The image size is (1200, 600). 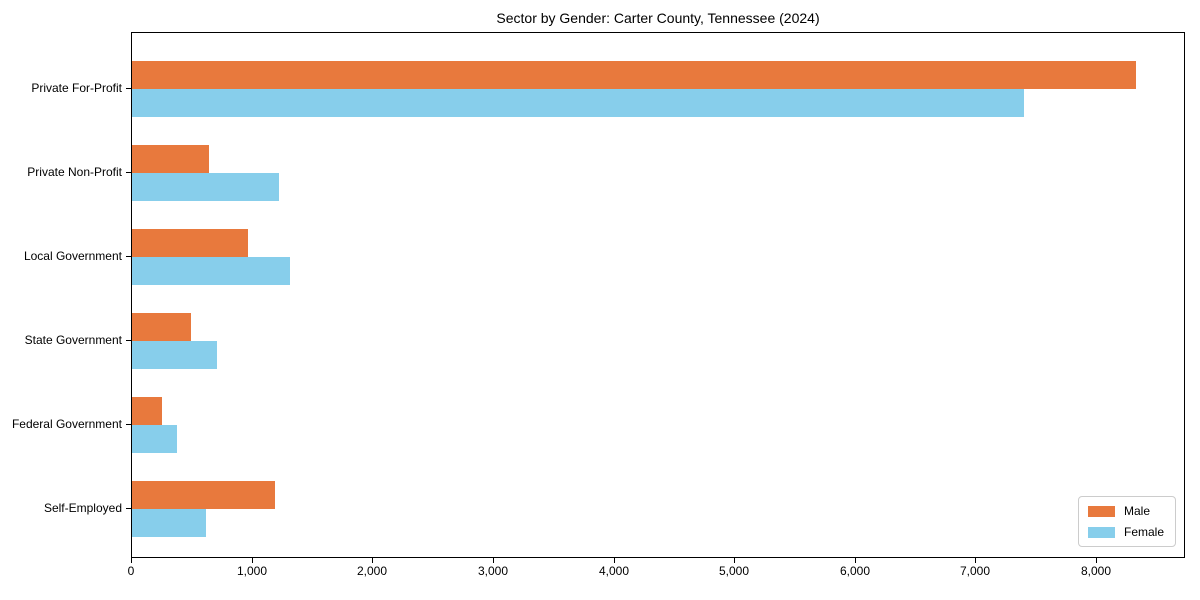 I want to click on x-tick-label: 2,000, so click(x=372, y=571).